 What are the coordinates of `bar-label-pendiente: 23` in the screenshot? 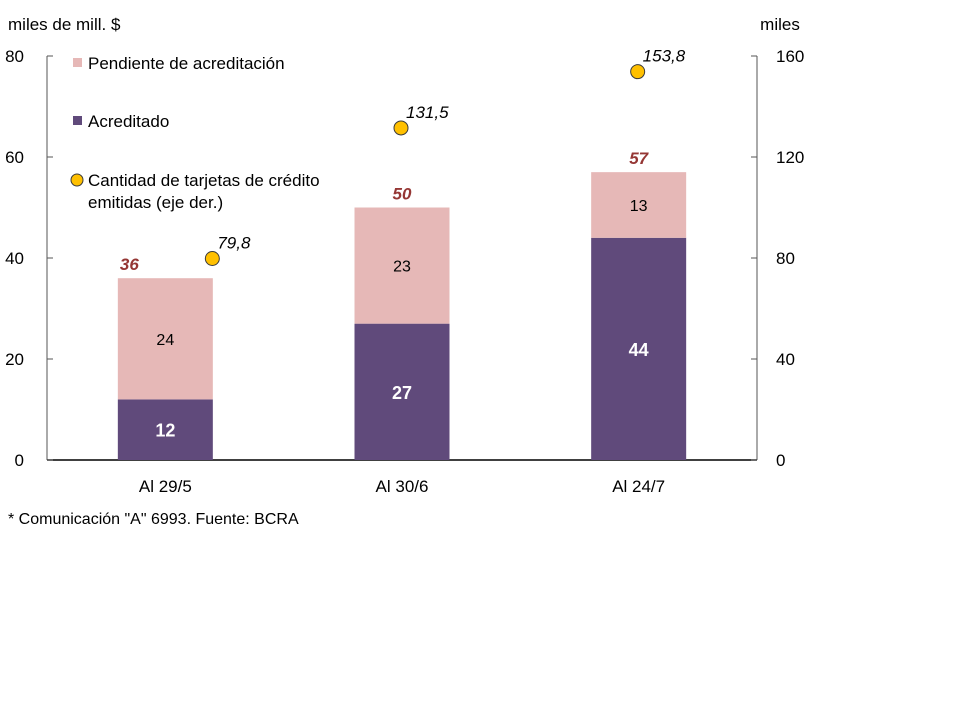 It's located at (402, 267).